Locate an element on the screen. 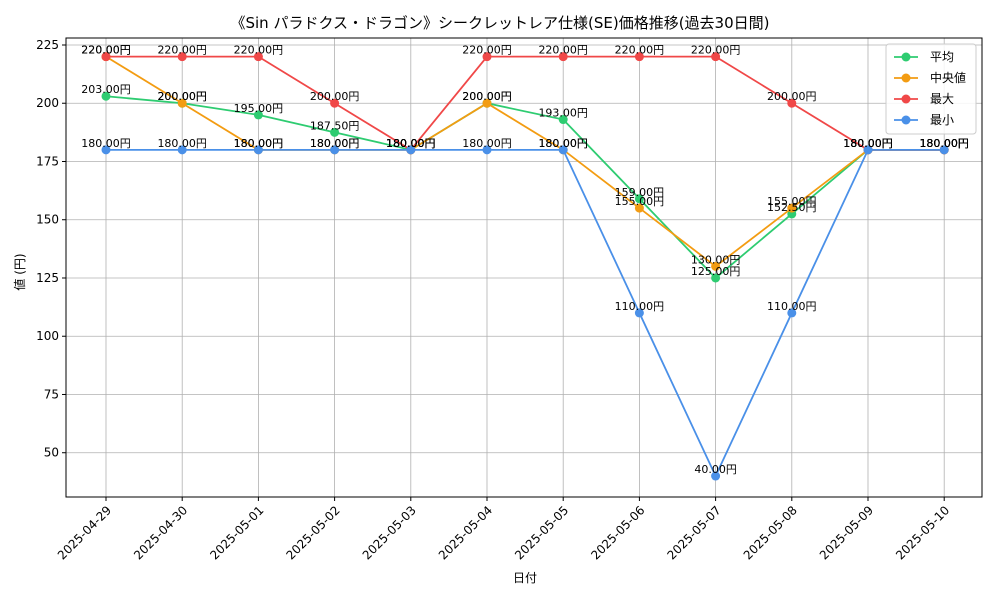 This screenshot has height=600, width=1000. x-tick-label: 2025-04-29 is located at coordinates (84, 532).